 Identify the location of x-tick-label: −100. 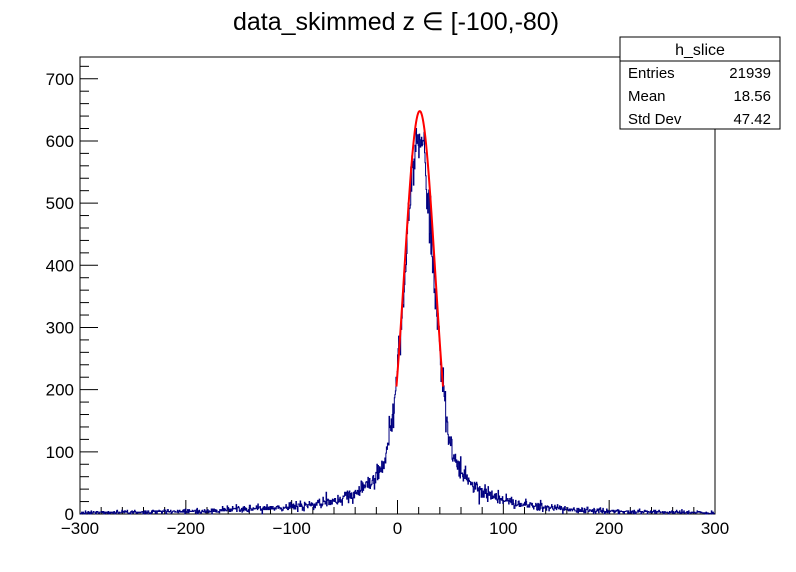
(292, 528).